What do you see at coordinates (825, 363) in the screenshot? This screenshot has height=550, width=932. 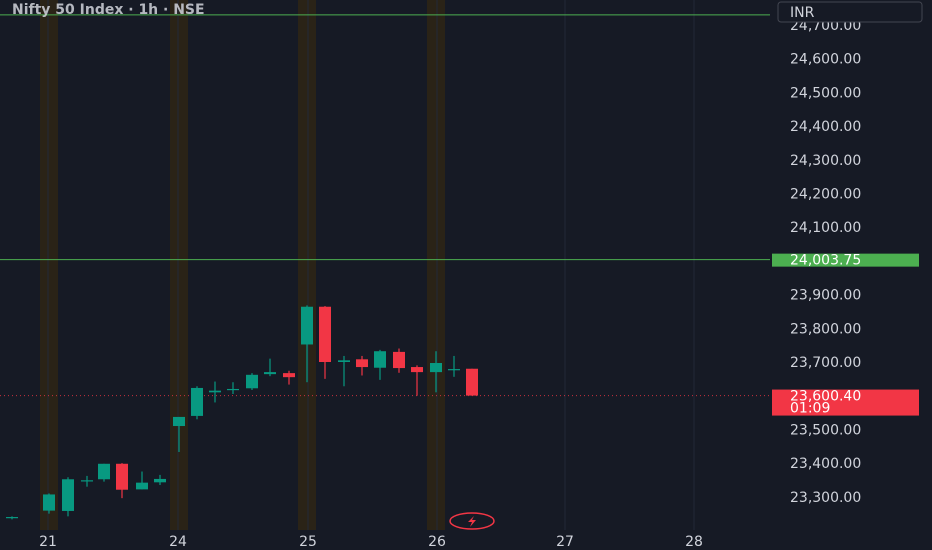 I see `price-tick-label: 23,700.00` at bounding box center [825, 363].